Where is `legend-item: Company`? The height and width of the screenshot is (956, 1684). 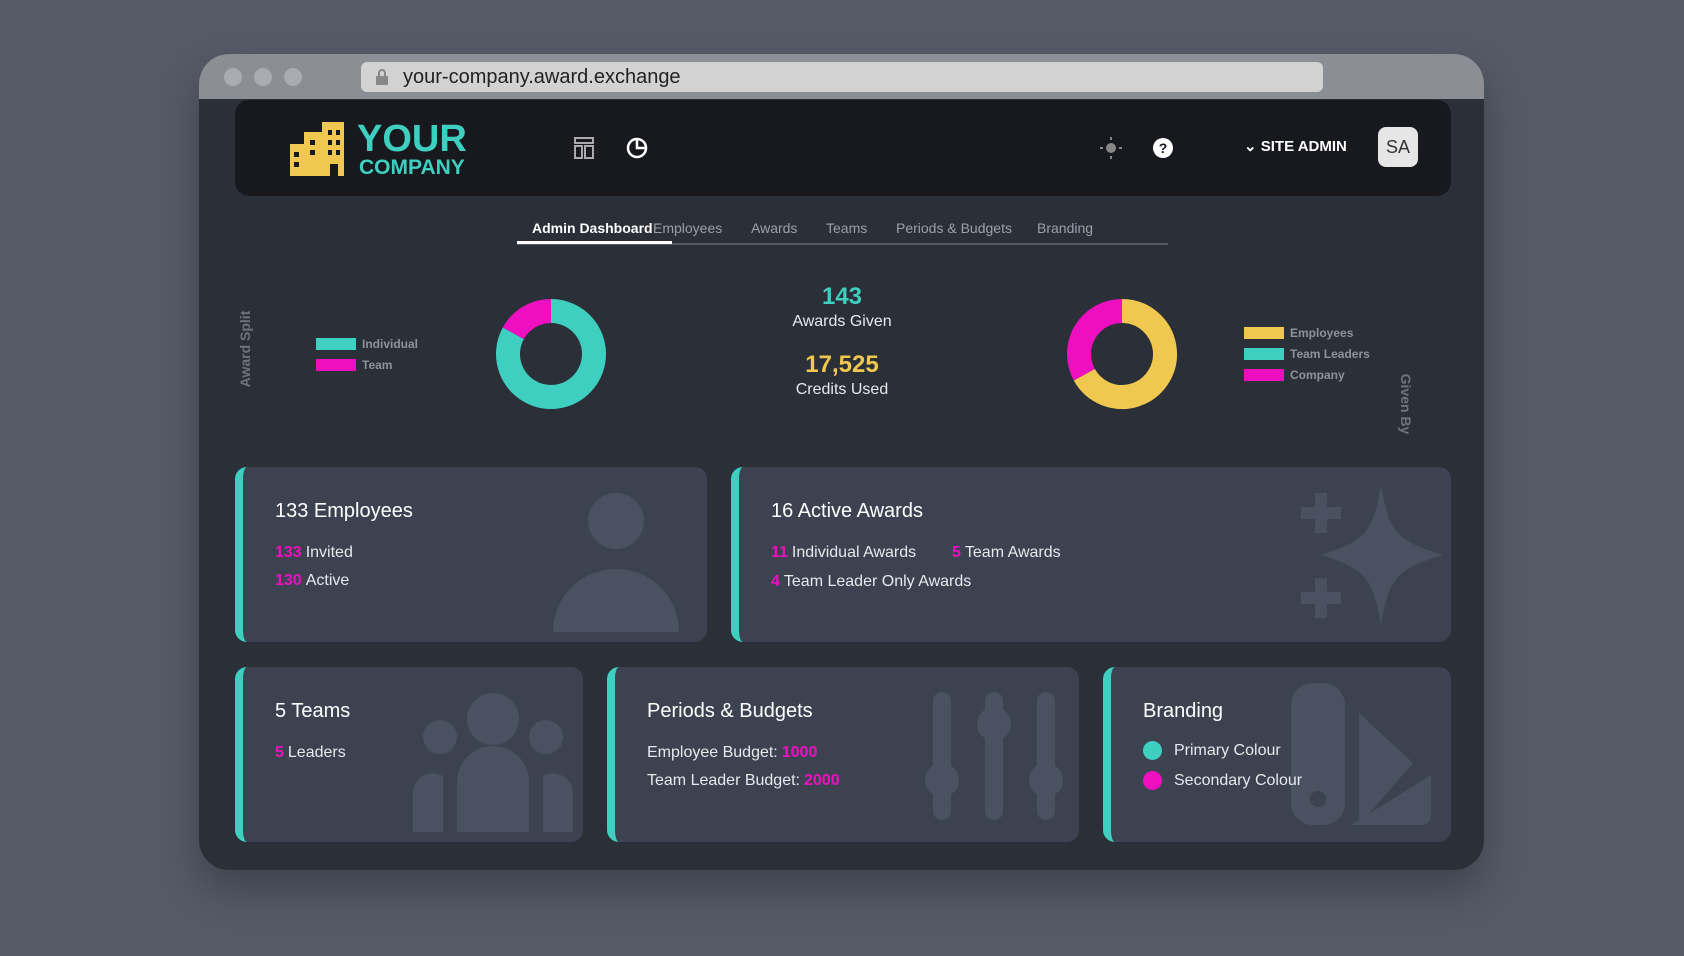
legend-item: Company is located at coordinates (1307, 375).